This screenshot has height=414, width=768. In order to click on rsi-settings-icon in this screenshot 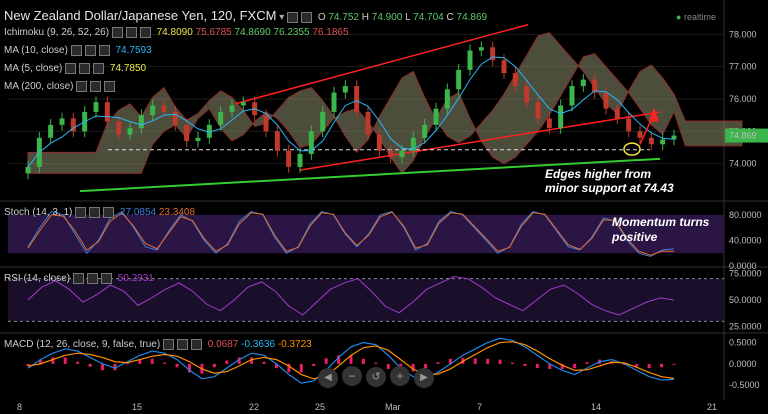, I will do `click(78, 278)`.